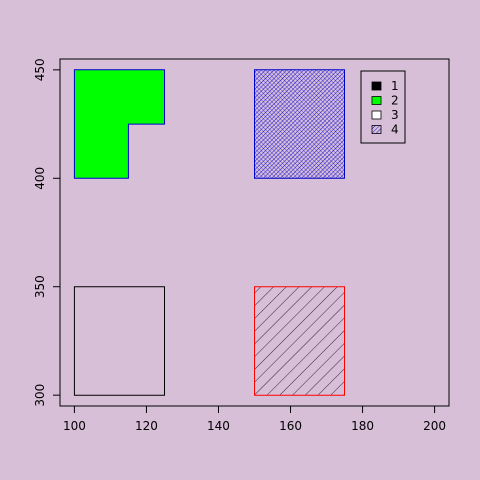  What do you see at coordinates (40, 178) in the screenshot?
I see `y-tick-label: 400` at bounding box center [40, 178].